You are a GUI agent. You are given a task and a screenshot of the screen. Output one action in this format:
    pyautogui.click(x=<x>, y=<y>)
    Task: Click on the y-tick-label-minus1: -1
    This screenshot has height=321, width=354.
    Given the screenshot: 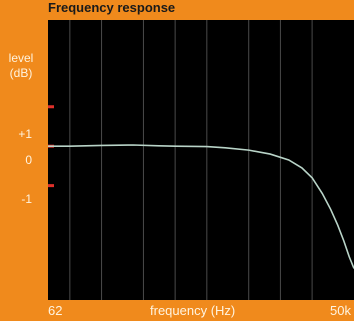 What is the action you would take?
    pyautogui.click(x=26, y=199)
    